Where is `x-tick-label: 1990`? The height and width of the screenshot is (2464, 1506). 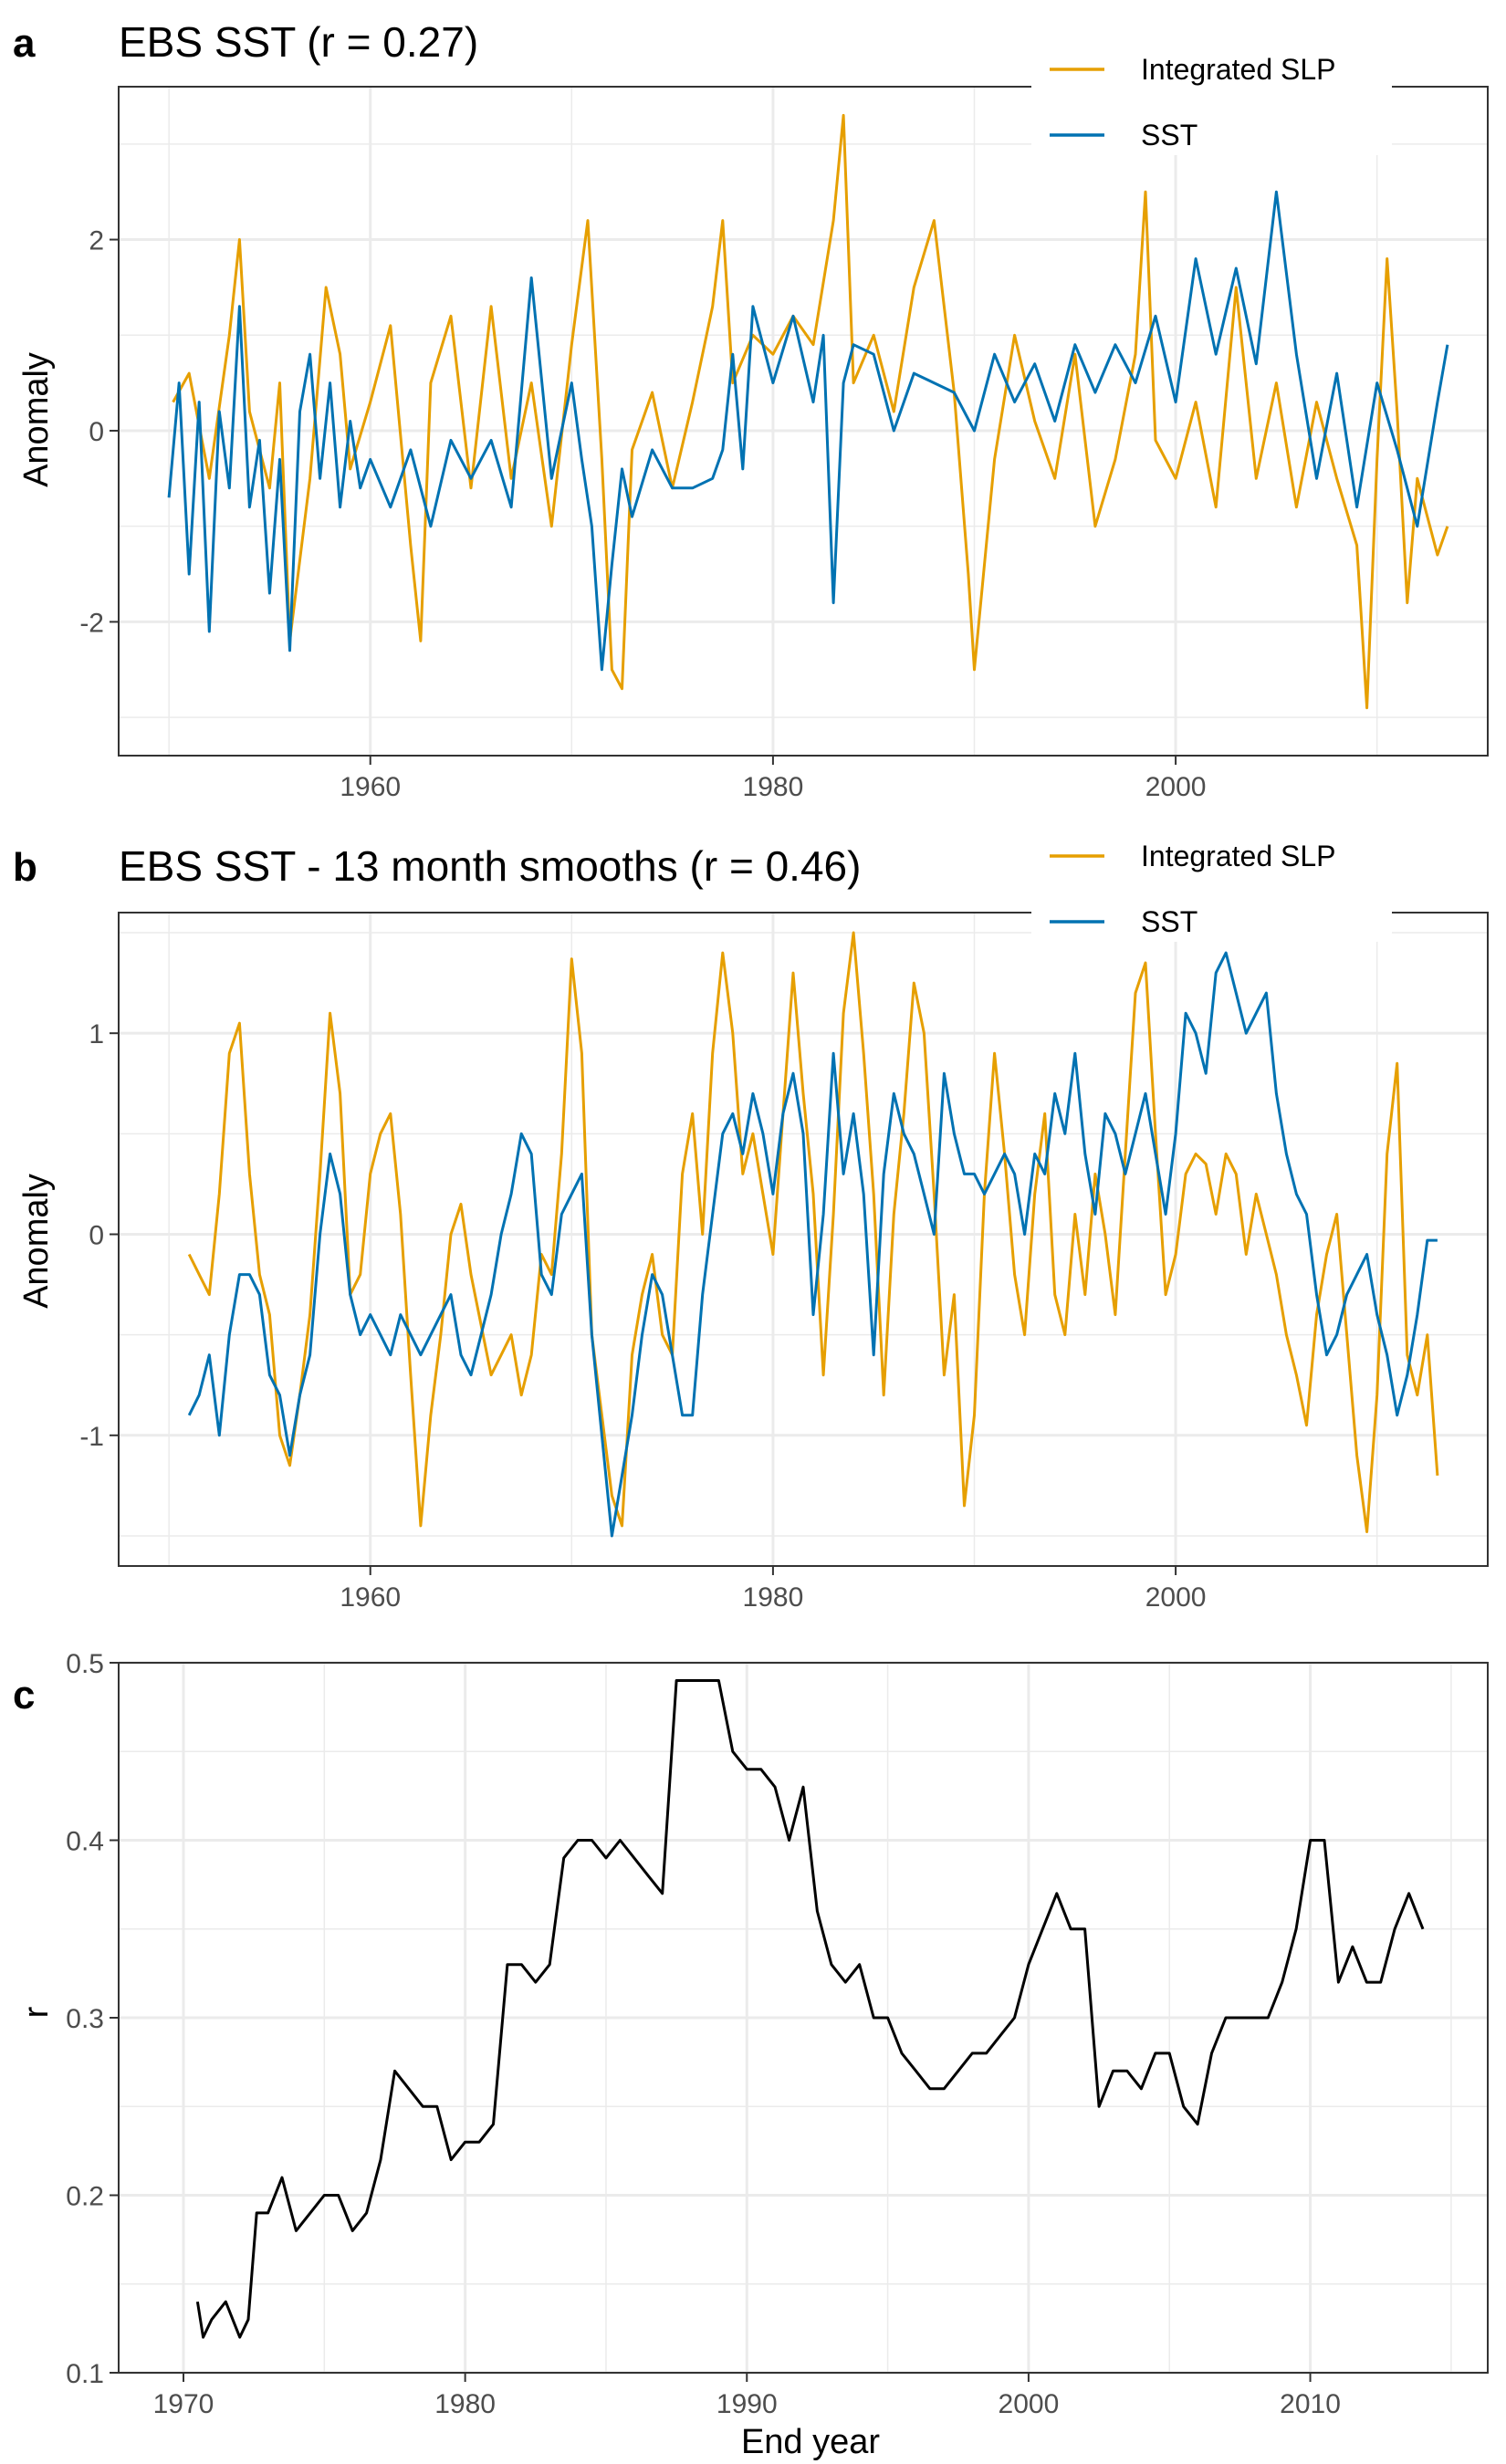 x-tick-label: 1990 is located at coordinates (747, 2404).